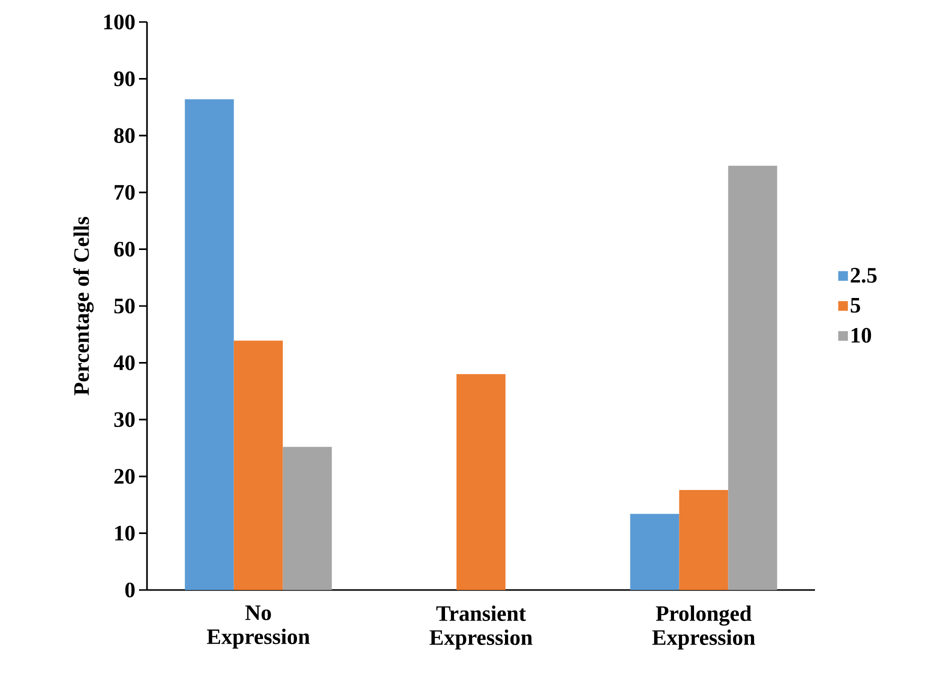  Describe the element at coordinates (130, 590) in the screenshot. I see `y-tick-label: 0` at that location.